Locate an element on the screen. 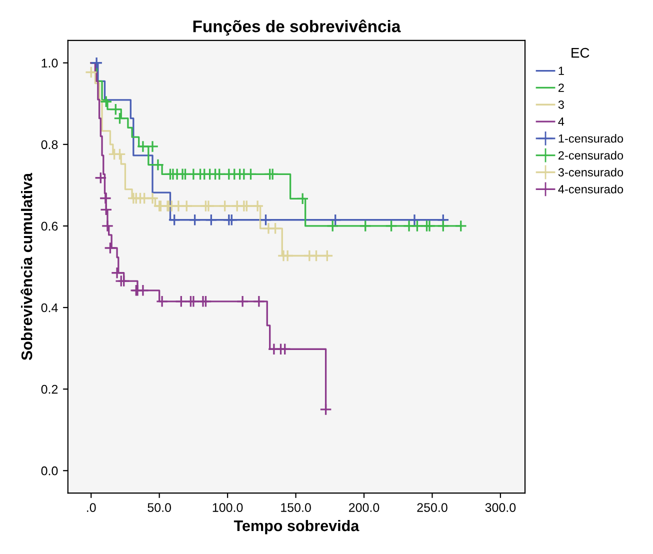 The width and height of the screenshot is (653, 554). y-tick-label: 0.0 is located at coordinates (49, 471).